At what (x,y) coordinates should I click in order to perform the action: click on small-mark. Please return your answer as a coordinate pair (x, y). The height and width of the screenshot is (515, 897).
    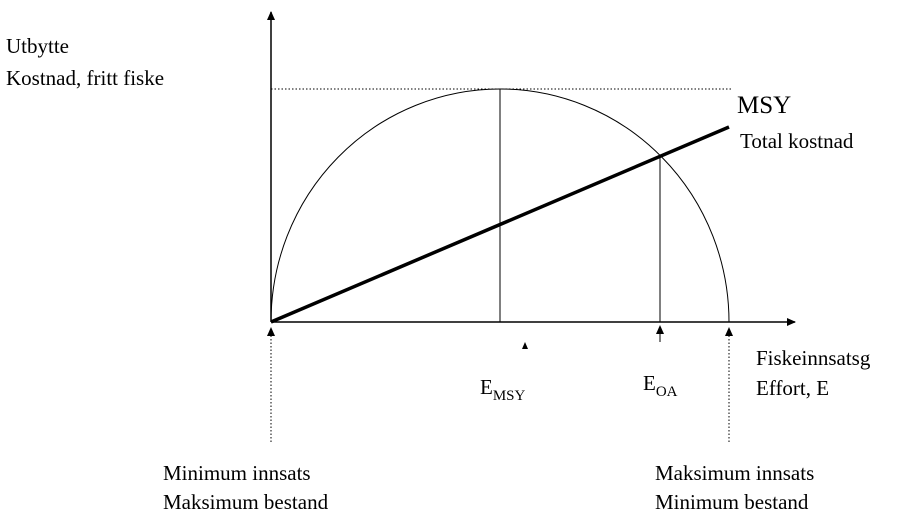
    Looking at the image, I should click on (525, 345).